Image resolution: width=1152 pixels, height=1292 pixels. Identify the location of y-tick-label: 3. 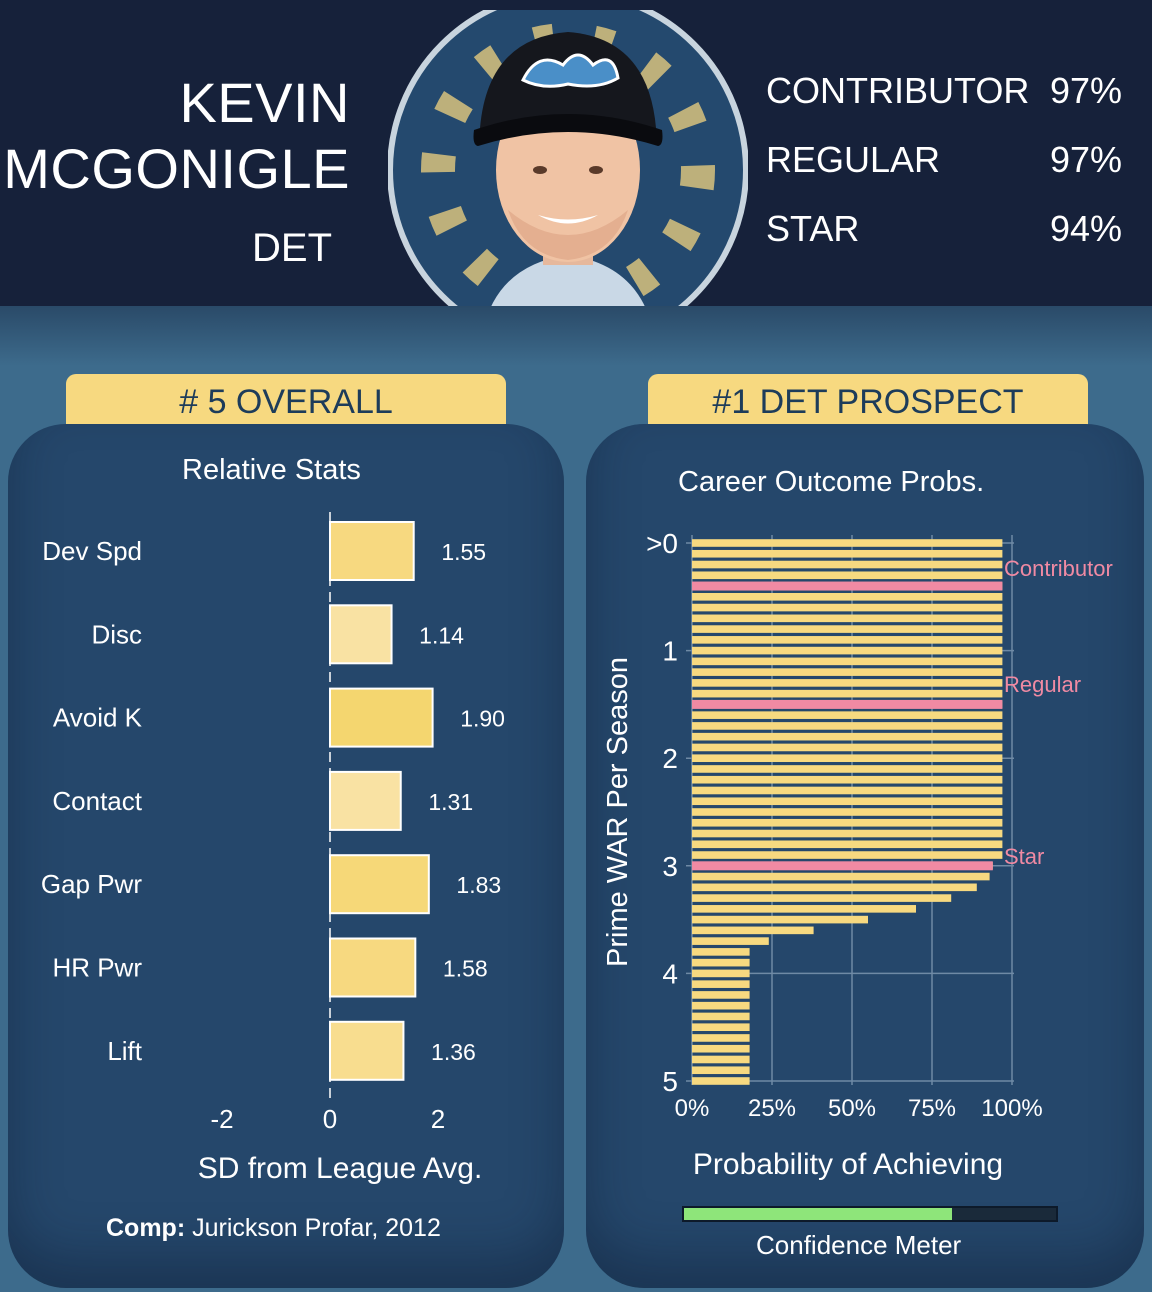
(670, 866).